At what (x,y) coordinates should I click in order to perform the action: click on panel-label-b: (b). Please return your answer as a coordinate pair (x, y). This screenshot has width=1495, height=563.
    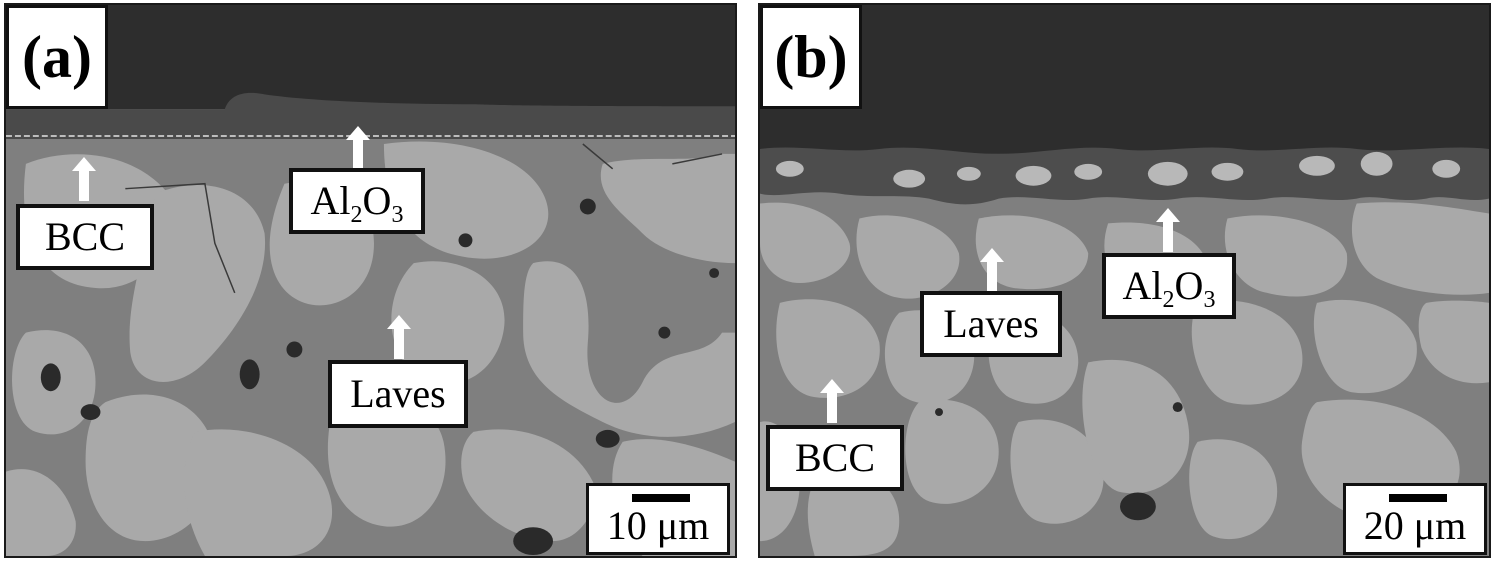
    Looking at the image, I should click on (811, 57).